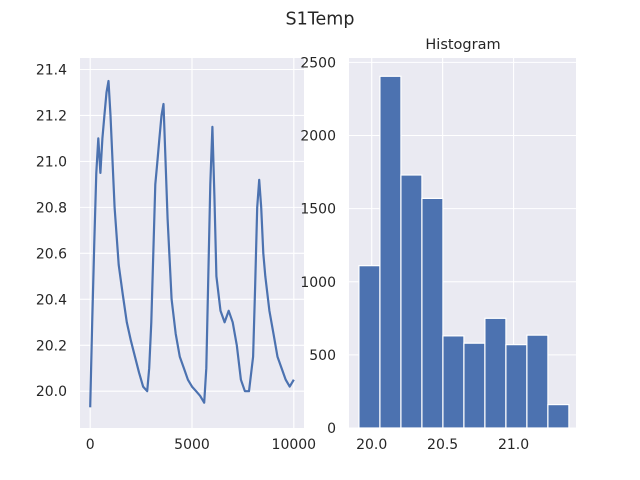 Image resolution: width=640 pixels, height=480 pixels. Describe the element at coordinates (51, 70) in the screenshot. I see `line-chart-y-tick-label: 21.4` at that location.